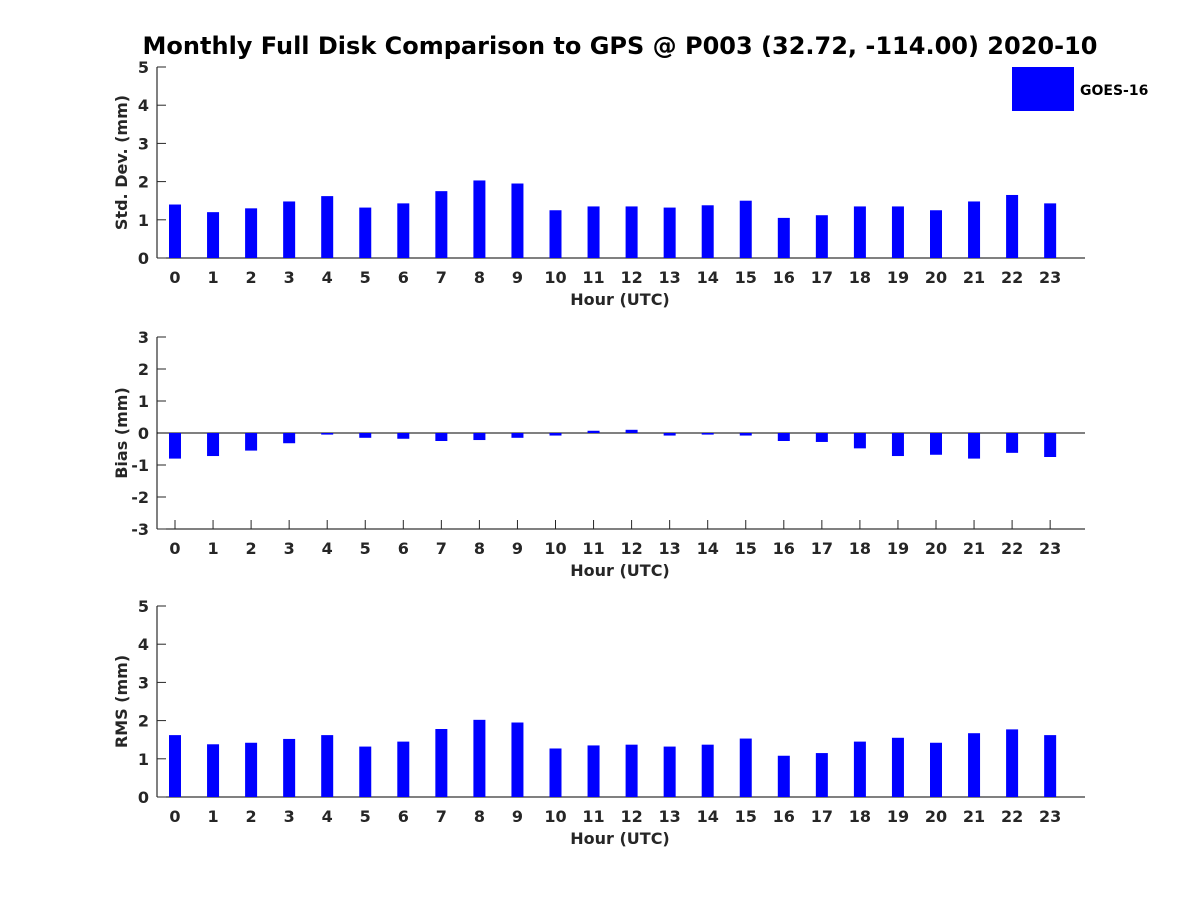 The image size is (1200, 900). Describe the element at coordinates (784, 548) in the screenshot. I see `x-tick-label: 16` at that location.